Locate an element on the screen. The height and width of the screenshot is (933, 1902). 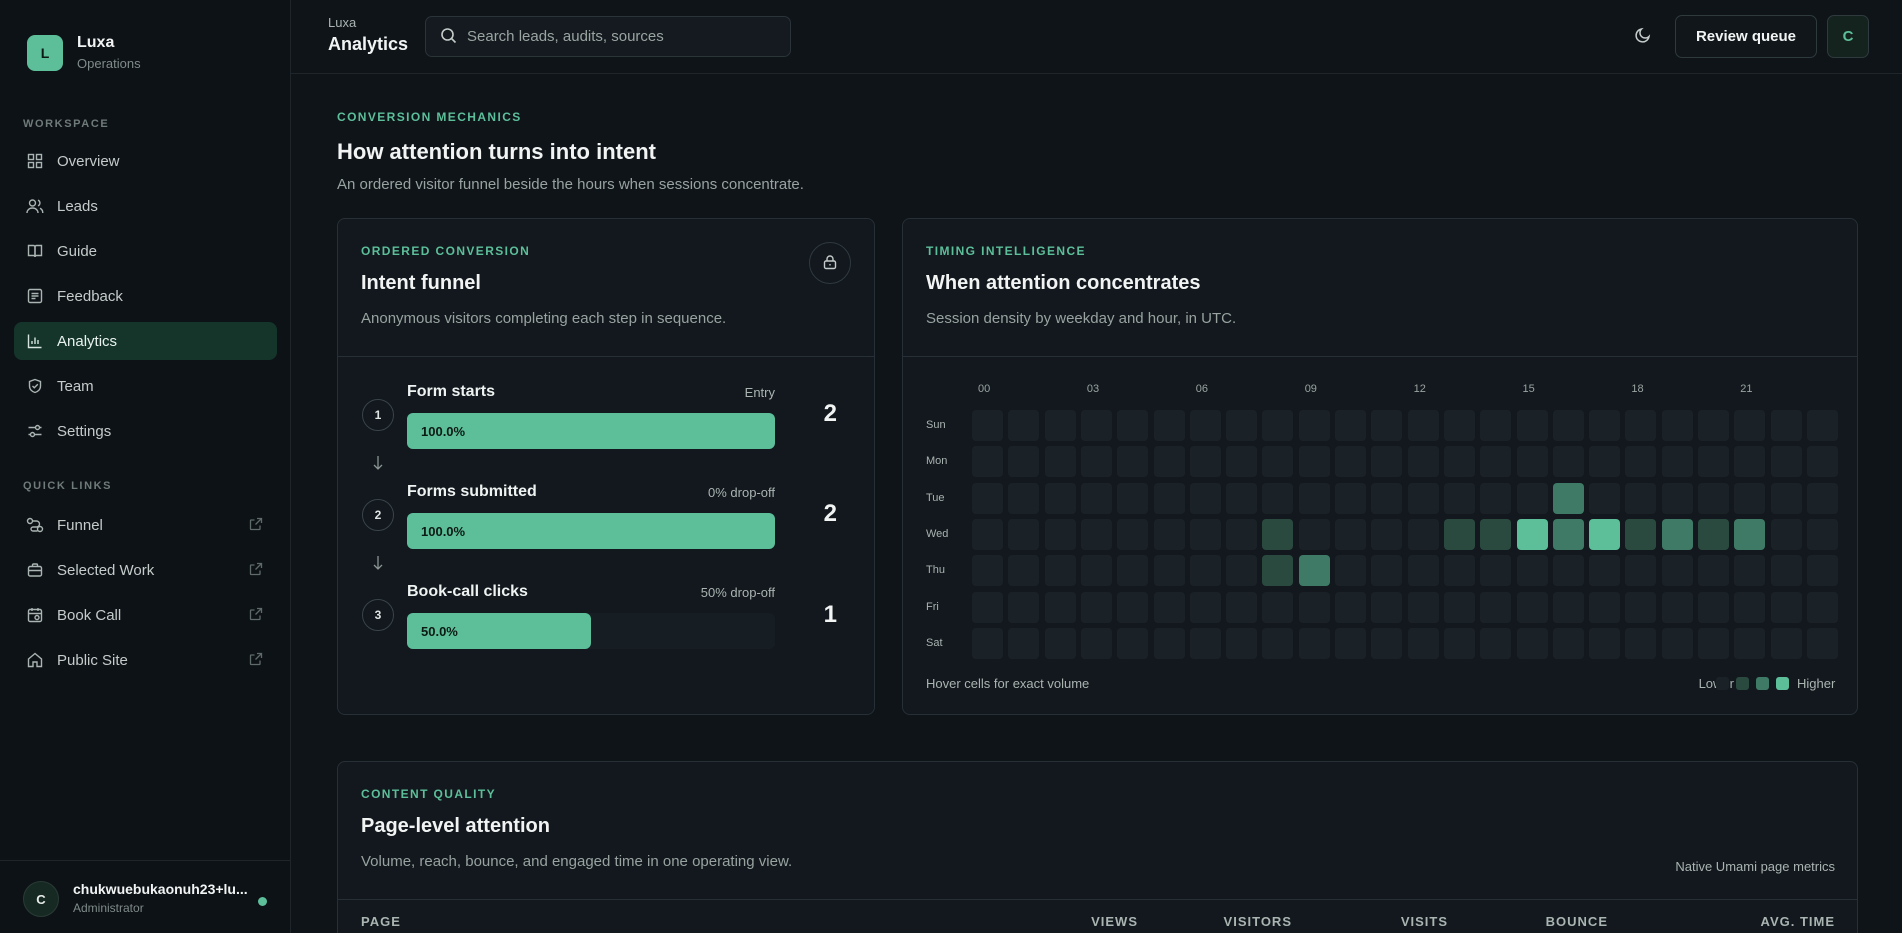
column-header-views: VIEWS is located at coordinates (1114, 921).